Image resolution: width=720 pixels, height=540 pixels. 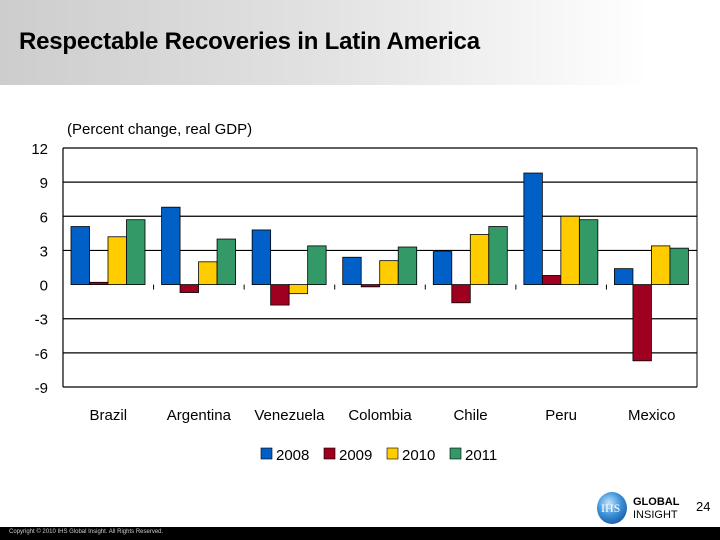 What do you see at coordinates (533, 228) in the screenshot?
I see `bar-2008-peru` at bounding box center [533, 228].